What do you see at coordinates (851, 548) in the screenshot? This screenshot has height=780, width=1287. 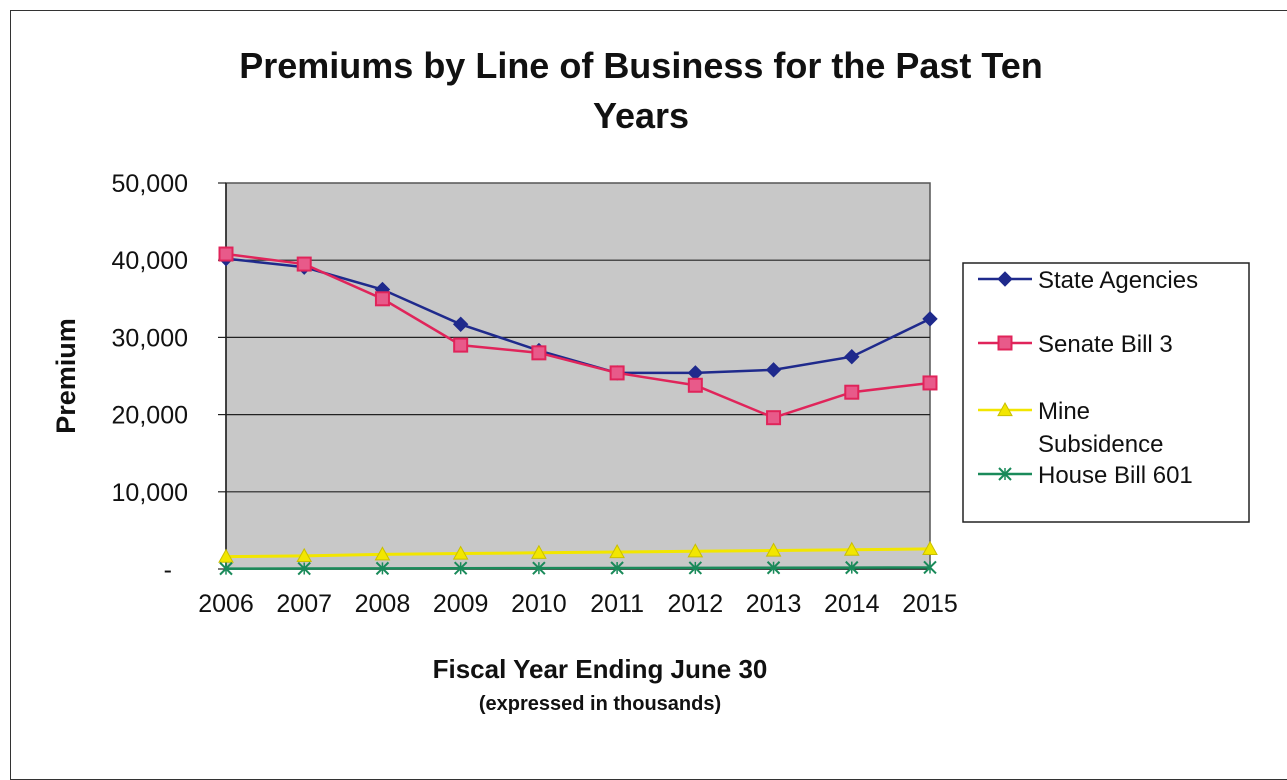 I see `point-mine-subsidence-2014` at bounding box center [851, 548].